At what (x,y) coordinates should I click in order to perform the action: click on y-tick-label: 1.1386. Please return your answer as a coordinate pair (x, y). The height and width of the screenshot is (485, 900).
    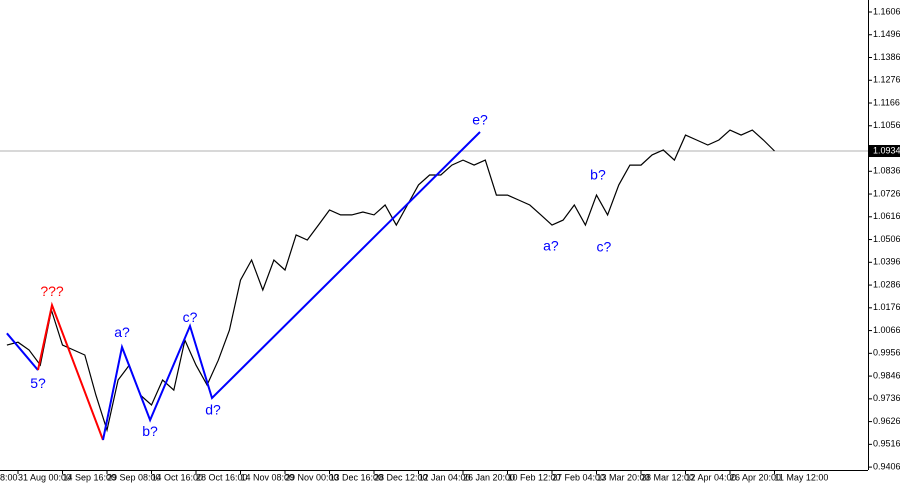
    Looking at the image, I should click on (886, 57).